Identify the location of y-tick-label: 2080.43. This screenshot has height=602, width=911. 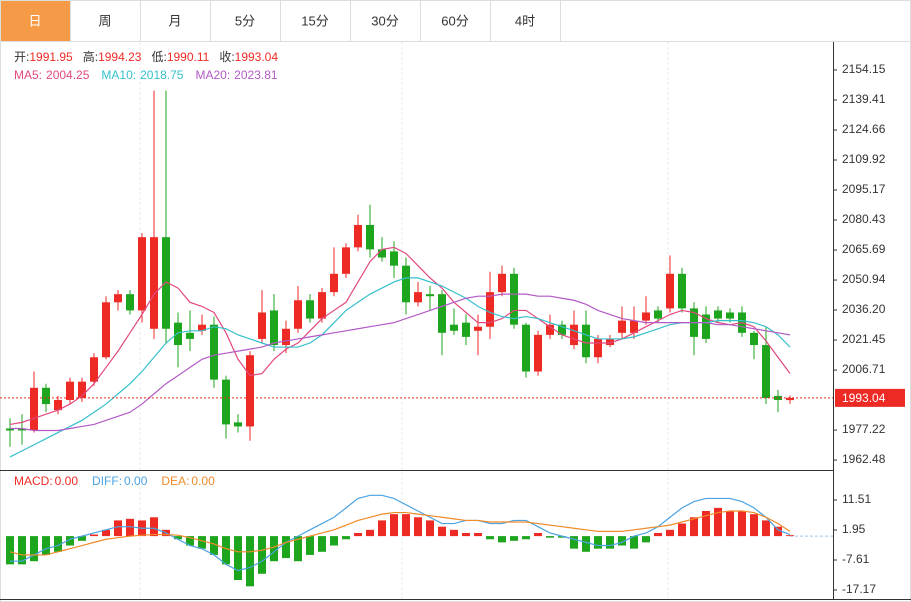
(864, 219).